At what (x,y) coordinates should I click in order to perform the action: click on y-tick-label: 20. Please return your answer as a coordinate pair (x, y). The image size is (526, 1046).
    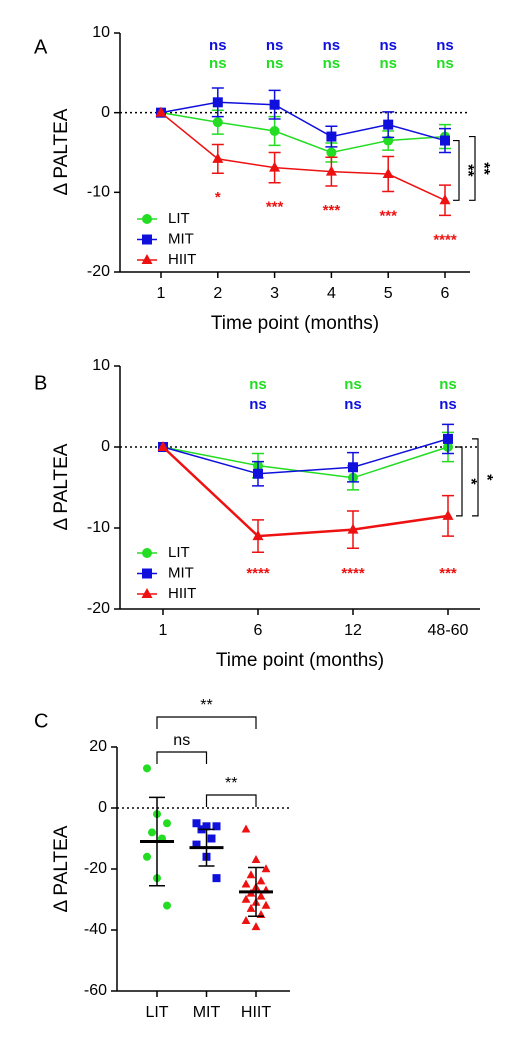
    Looking at the image, I should click on (98, 746).